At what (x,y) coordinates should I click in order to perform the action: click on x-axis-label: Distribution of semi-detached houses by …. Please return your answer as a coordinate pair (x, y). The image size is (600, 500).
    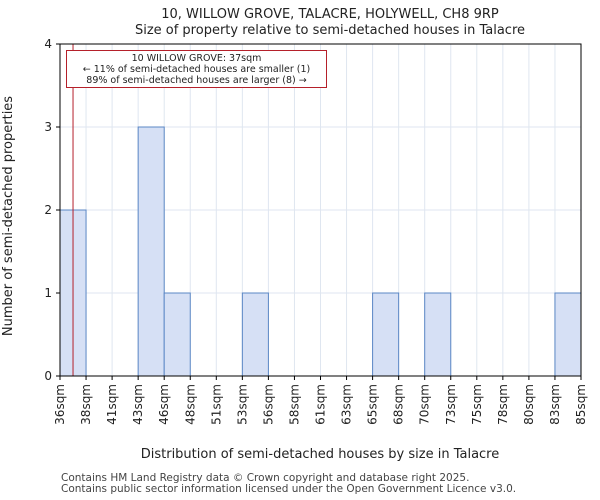
    Looking at the image, I should click on (320, 454).